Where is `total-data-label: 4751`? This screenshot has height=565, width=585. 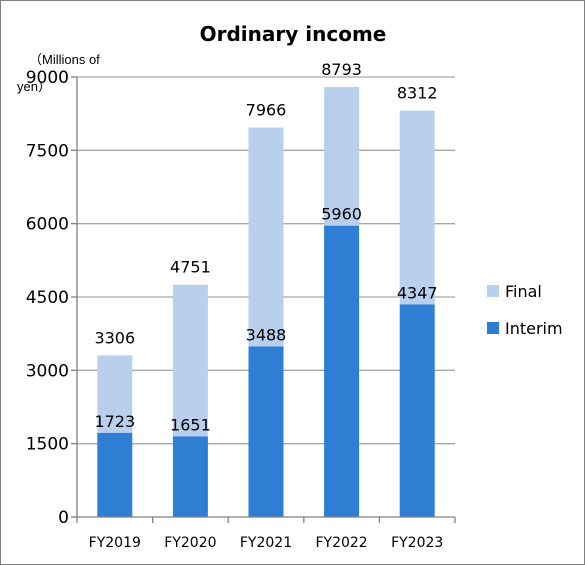 total-data-label: 4751 is located at coordinates (190, 267).